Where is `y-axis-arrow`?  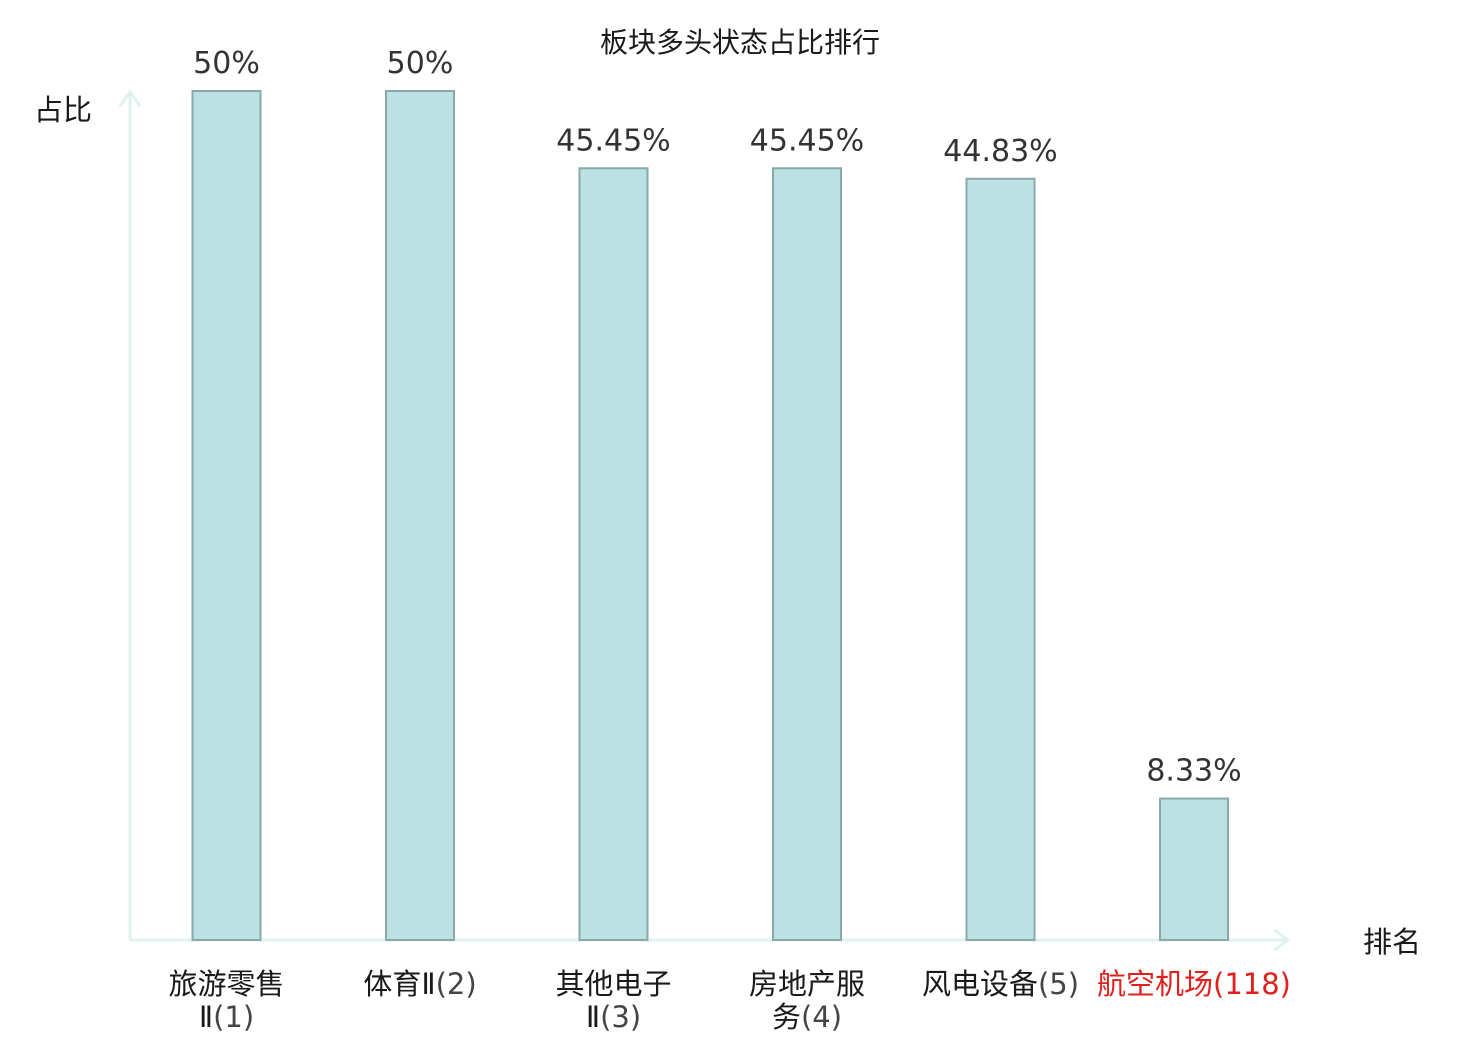
y-axis-arrow is located at coordinates (130, 98).